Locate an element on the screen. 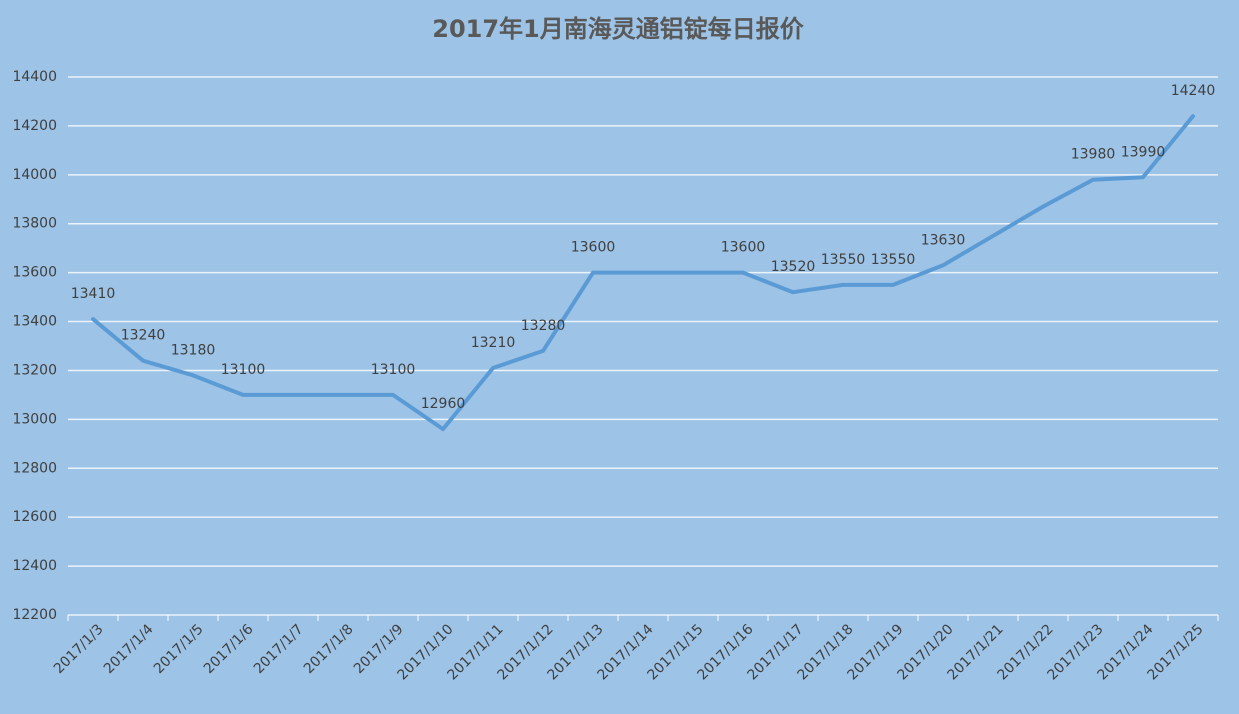 The image size is (1239, 714). y-tick-label: 13800 is located at coordinates (34, 224).